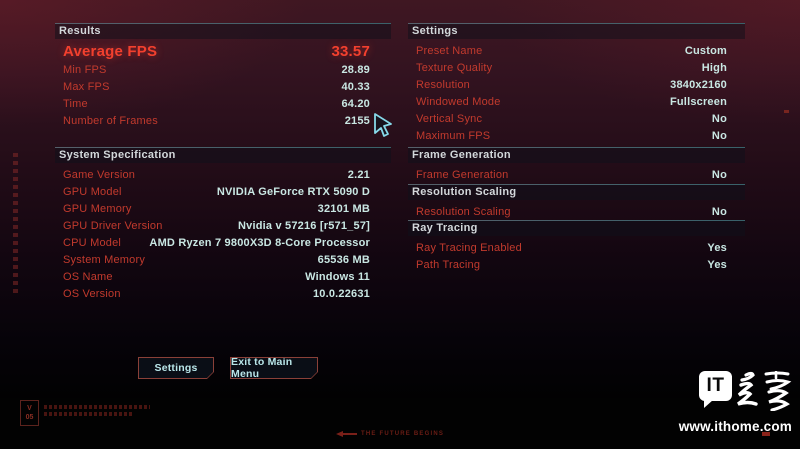  What do you see at coordinates (339, 434) in the screenshot?
I see `left-arrow-icon` at bounding box center [339, 434].